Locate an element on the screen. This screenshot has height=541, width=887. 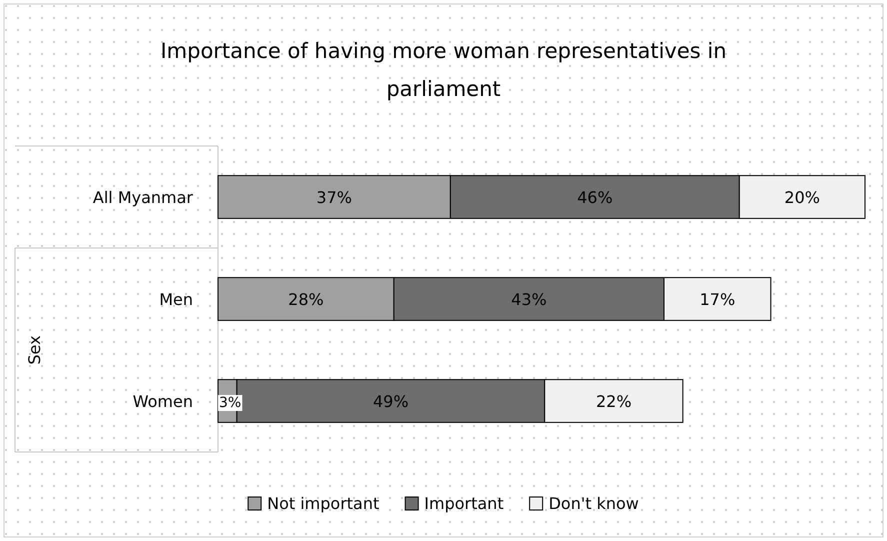
data-label: 20% is located at coordinates (802, 197).